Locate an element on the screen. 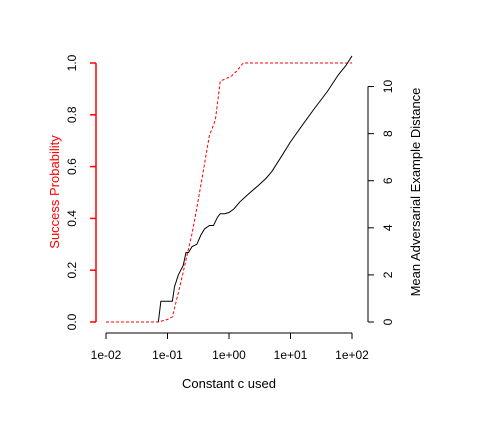 The height and width of the screenshot is (421, 502). left-y-axis-title: Success Probability is located at coordinates (54, 192).